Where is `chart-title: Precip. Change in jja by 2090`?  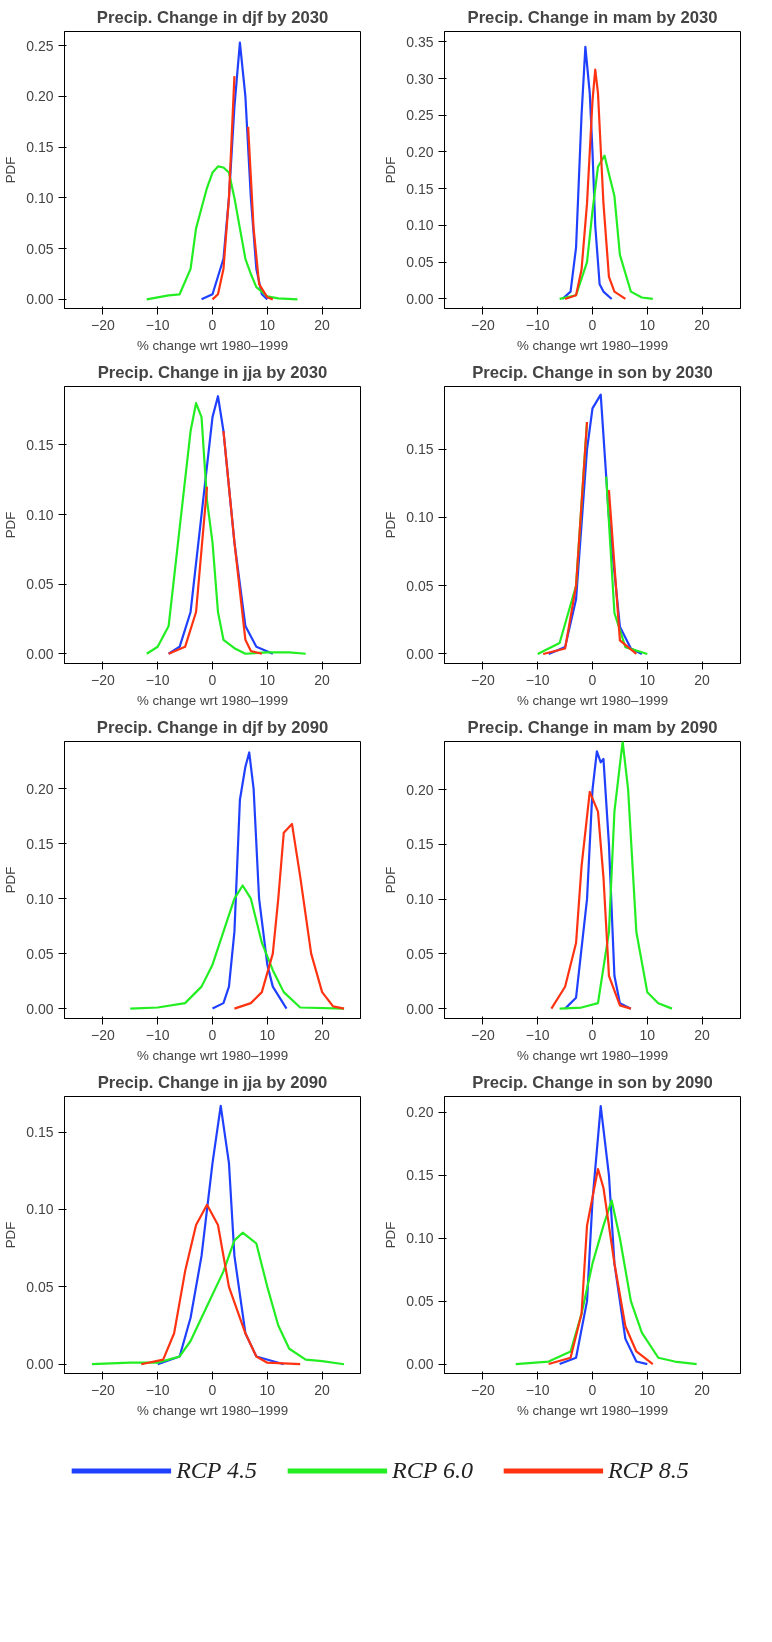 chart-title: Precip. Change in jja by 2090 is located at coordinates (212, 1082).